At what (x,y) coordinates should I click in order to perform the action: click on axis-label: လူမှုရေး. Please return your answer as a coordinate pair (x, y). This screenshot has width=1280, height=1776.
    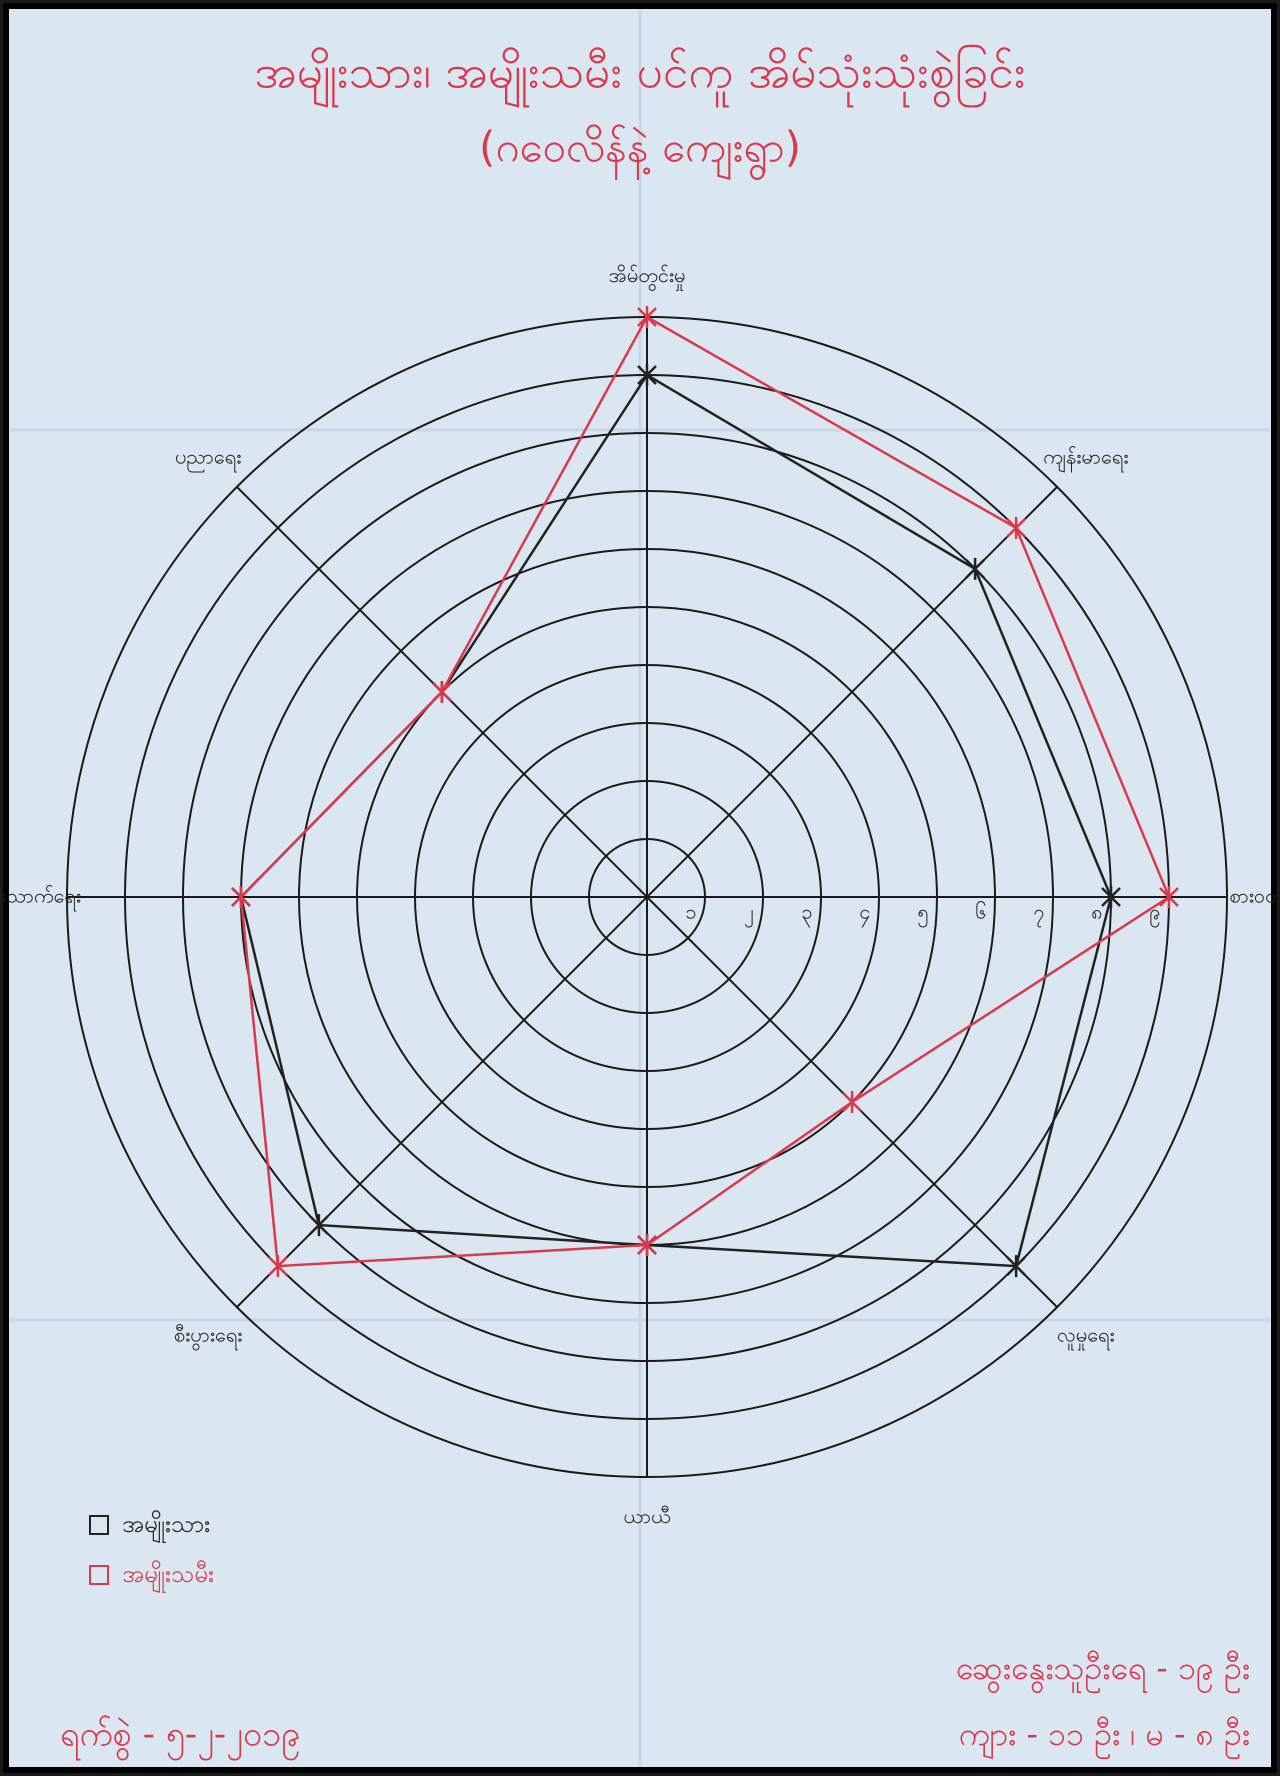
    Looking at the image, I should click on (1086, 1336).